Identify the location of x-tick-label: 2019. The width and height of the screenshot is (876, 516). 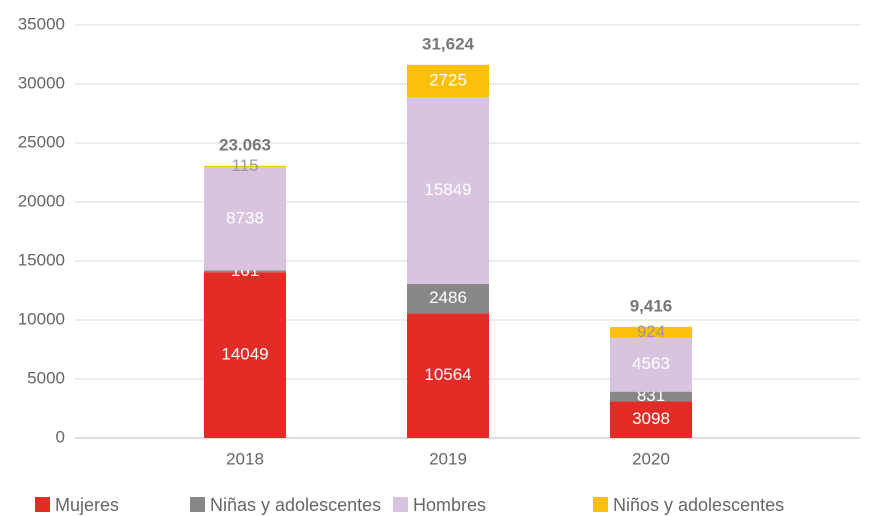
(448, 458).